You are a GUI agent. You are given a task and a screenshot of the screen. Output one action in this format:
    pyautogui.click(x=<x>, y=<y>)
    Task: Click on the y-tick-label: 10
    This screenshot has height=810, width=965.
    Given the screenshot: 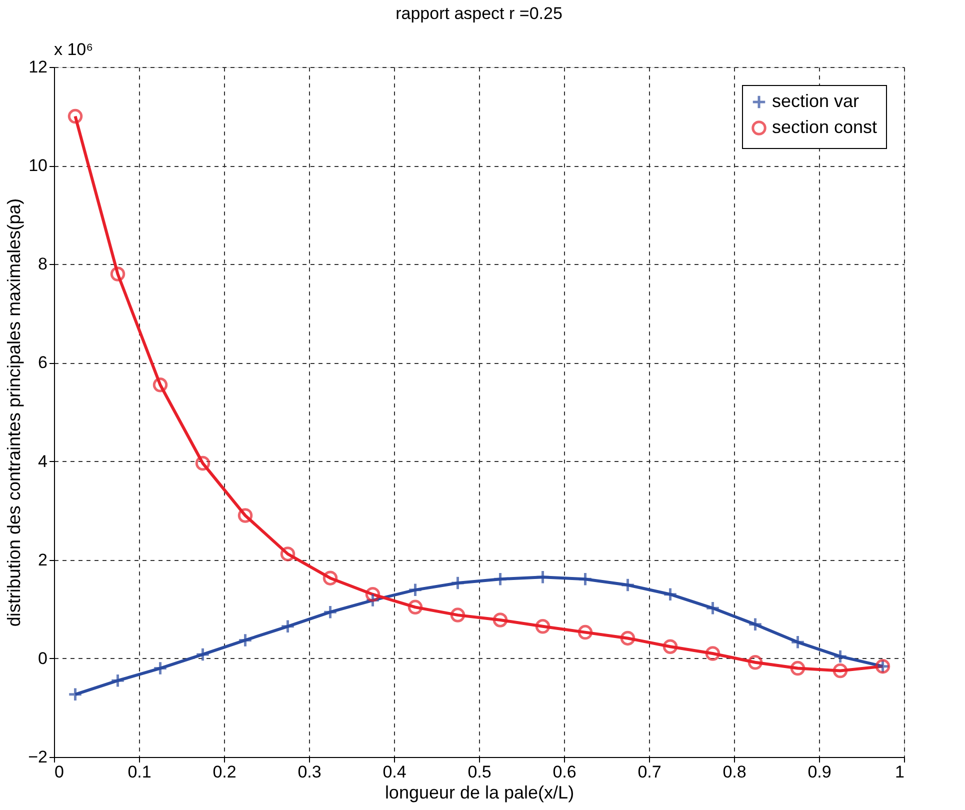 What is the action you would take?
    pyautogui.click(x=38, y=166)
    